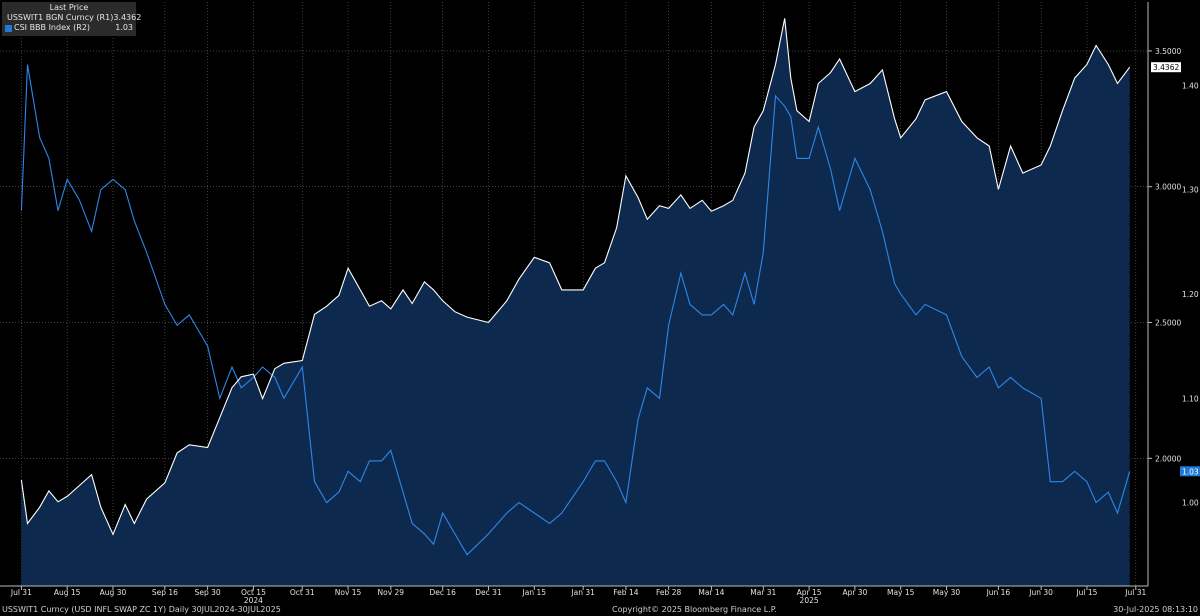 The image size is (1200, 616). What do you see at coordinates (1190, 294) in the screenshot?
I see `r2-tick-label: 1.20` at bounding box center [1190, 294].